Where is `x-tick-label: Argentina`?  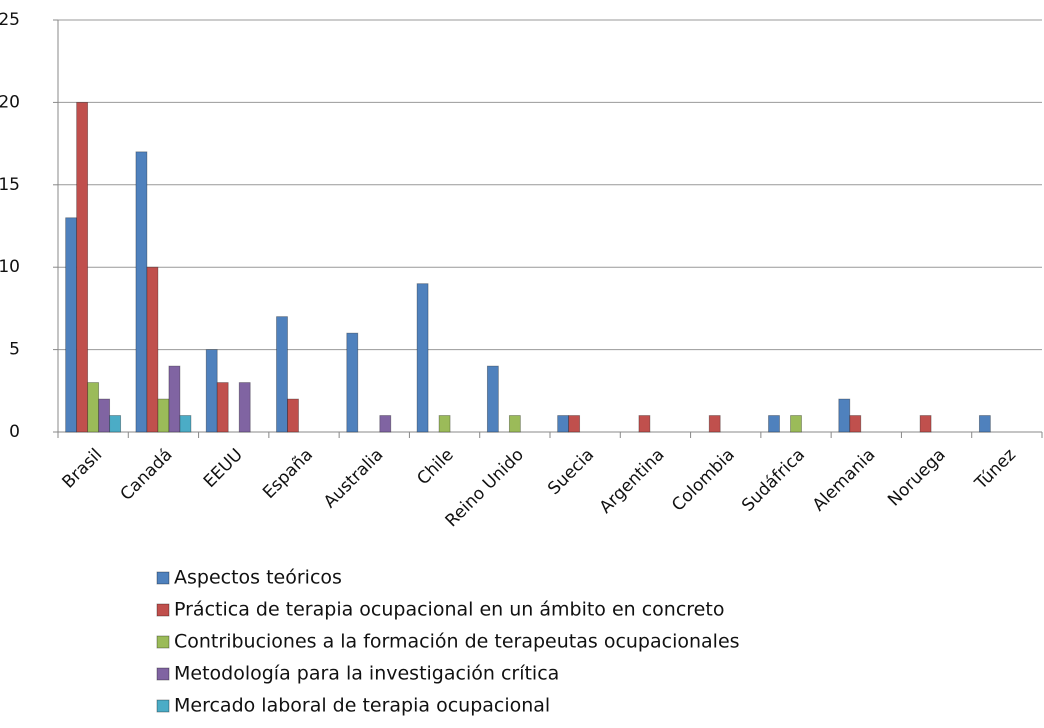
x-tick-label: Argentina is located at coordinates (632, 481).